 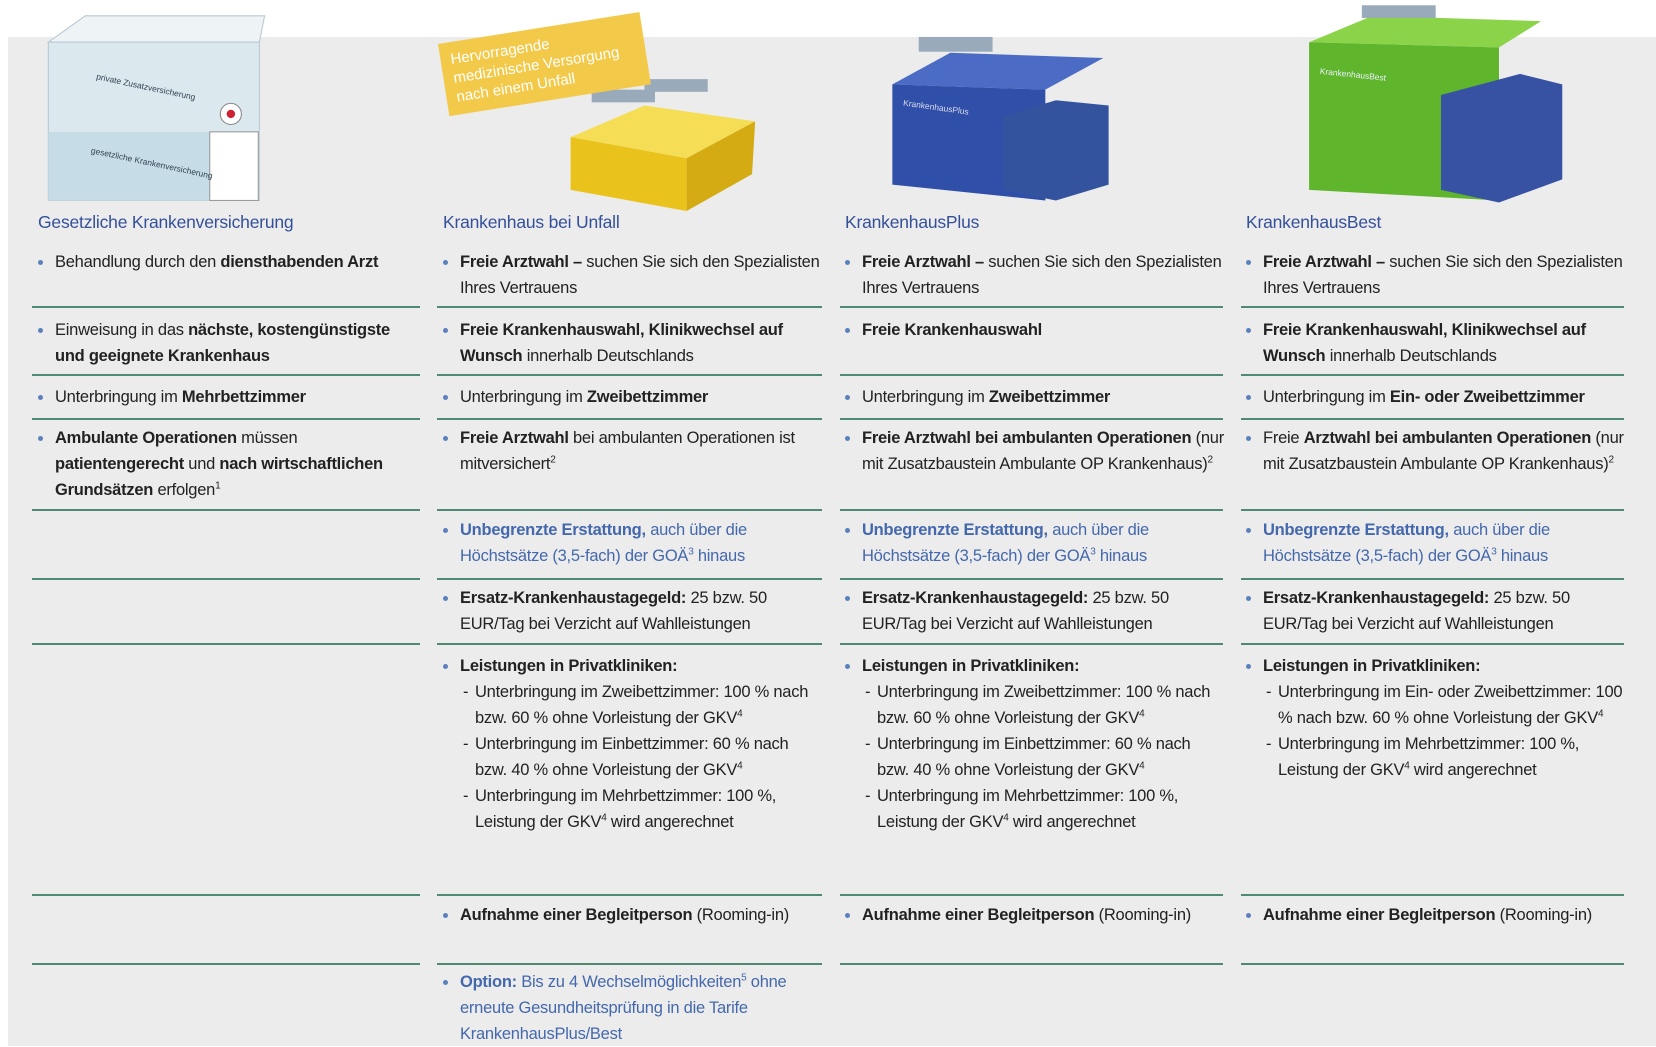 I want to click on text-run: Freie Krankenhauswahl, so click(x=952, y=330).